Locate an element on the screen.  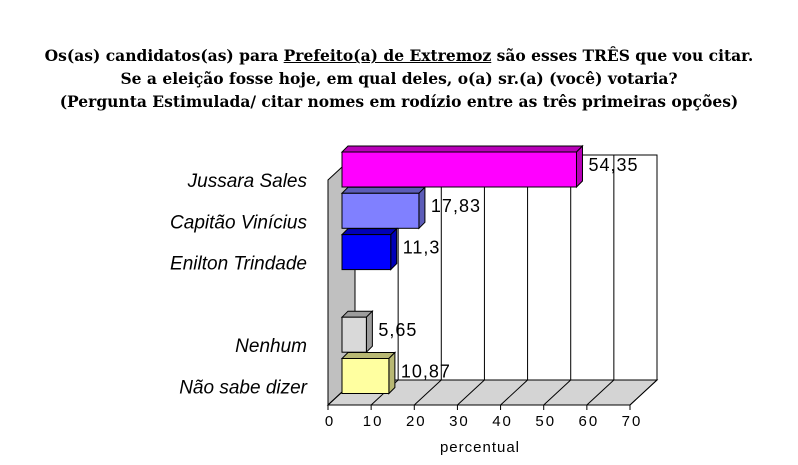
value-label: 11,3 is located at coordinates (422, 247).